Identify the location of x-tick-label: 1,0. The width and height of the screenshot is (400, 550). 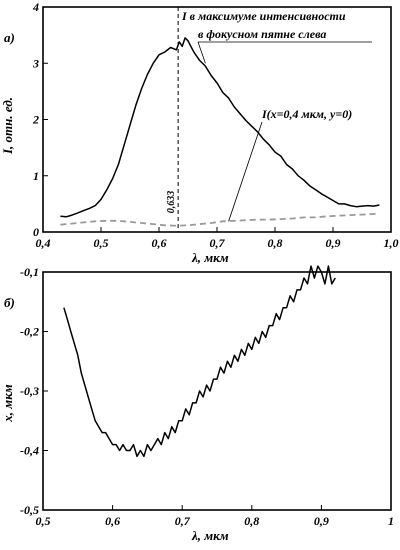
(391, 243).